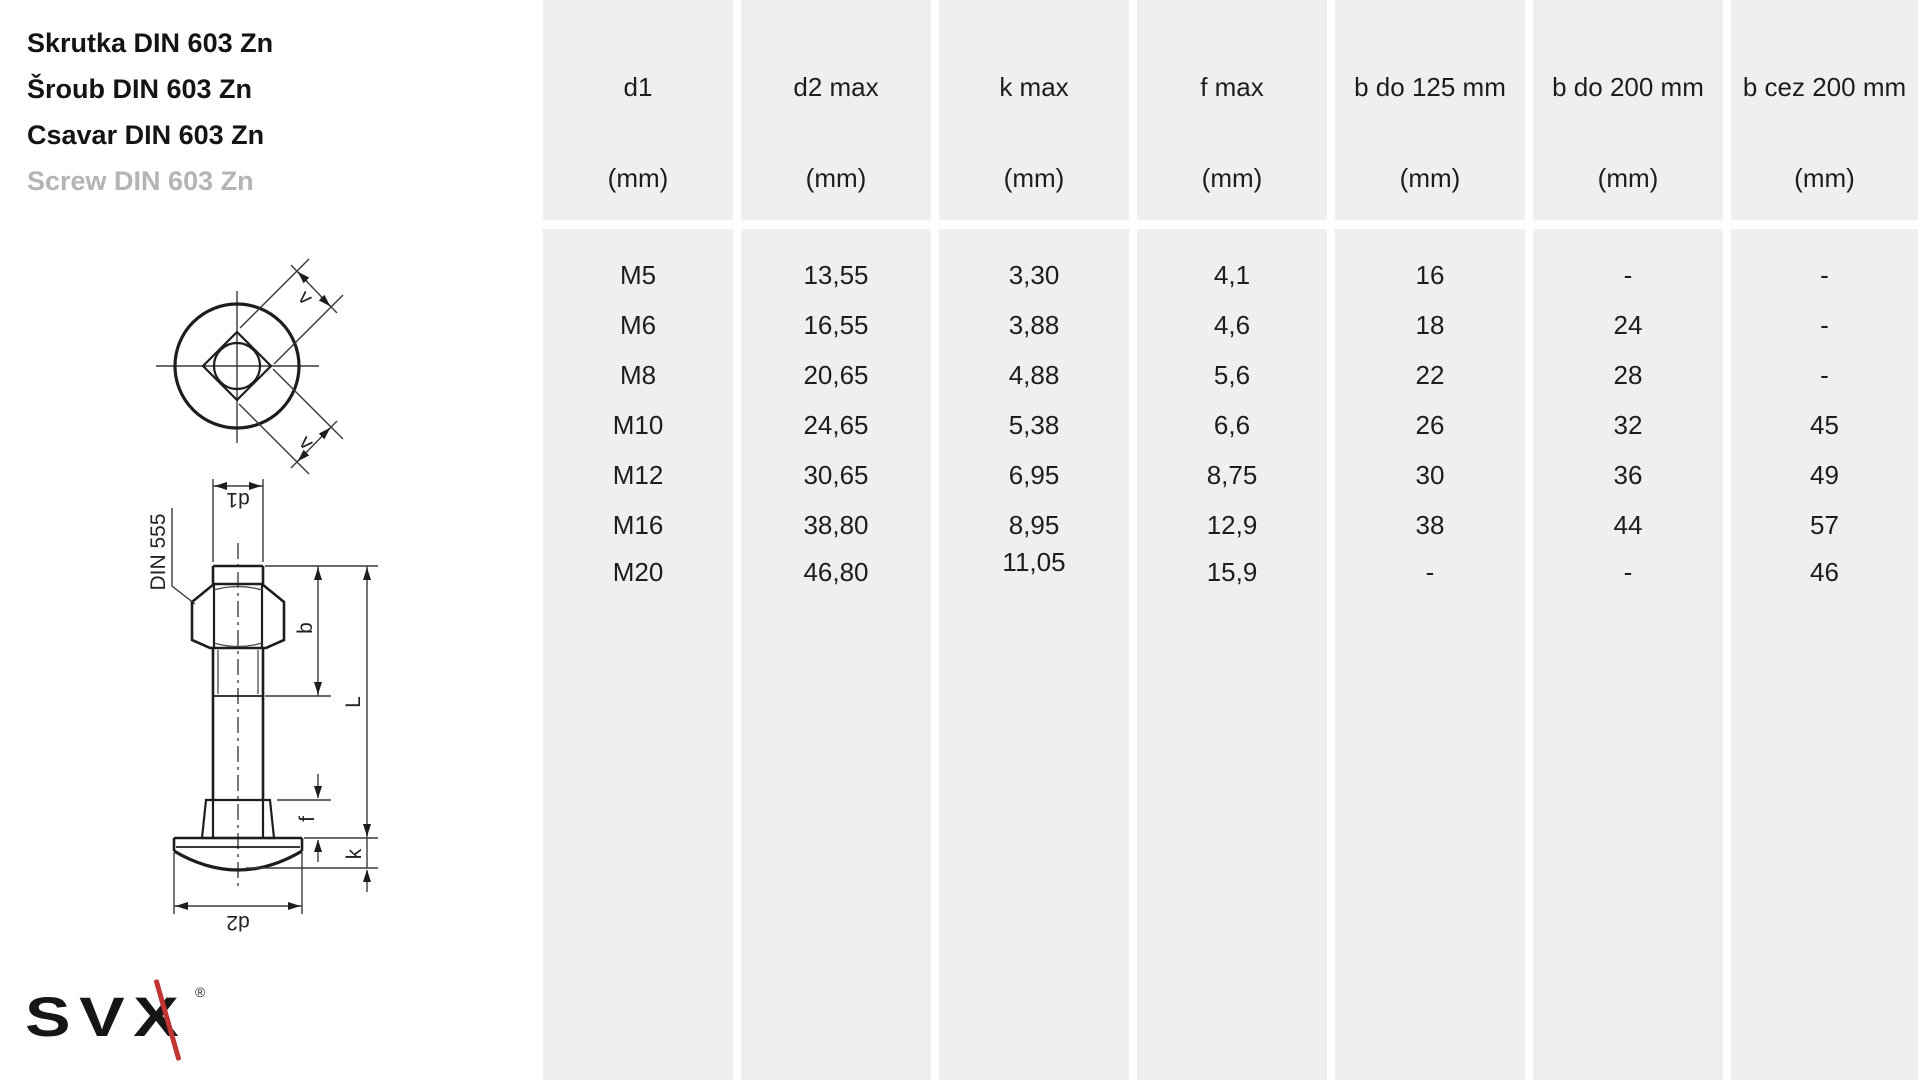  Describe the element at coordinates (1824, 87) in the screenshot. I see `column-header: b cez 200 mm` at that location.